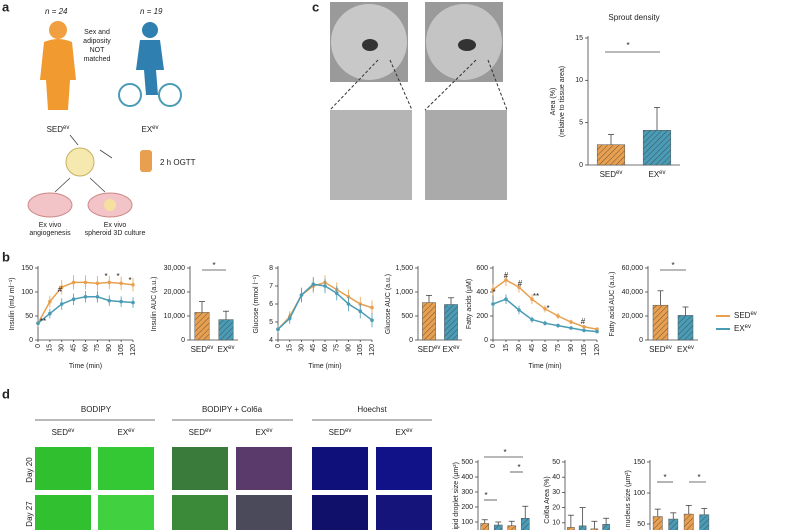 Image resolution: width=800 pixels, height=530 pixels. I want to click on x-tick-label: 75, so click(558, 348).